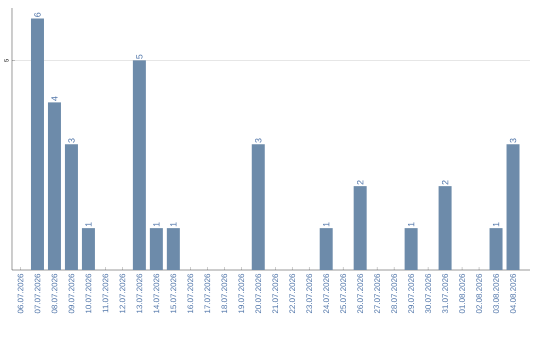 The image size is (540, 340). What do you see at coordinates (224, 293) in the screenshot?
I see `x-tick-label: 18.07.2026` at bounding box center [224, 293].